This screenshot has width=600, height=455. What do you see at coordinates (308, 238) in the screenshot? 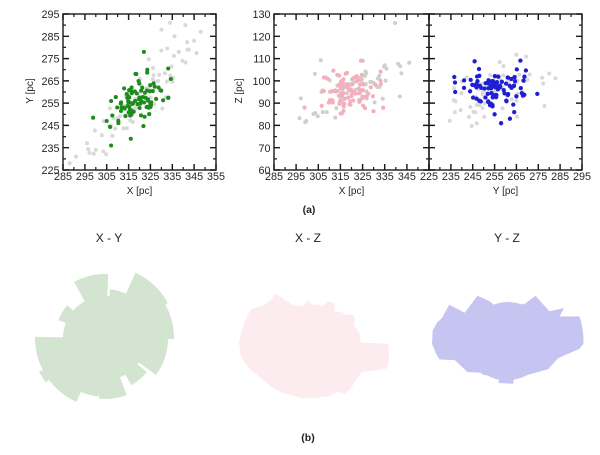
I see `svg-text: X - Z` at bounding box center [308, 238].